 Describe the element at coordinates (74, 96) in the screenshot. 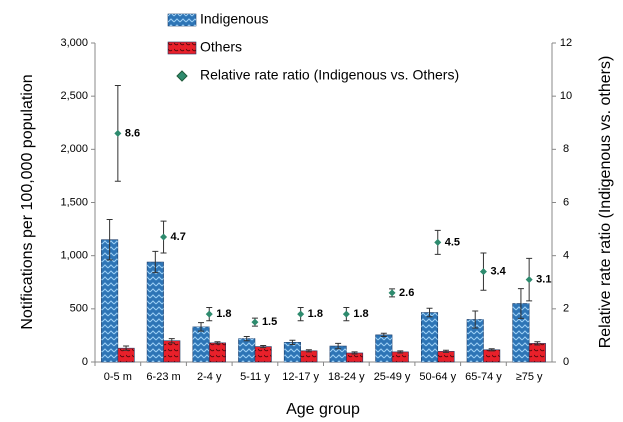

I see `y-tick-label: 2,500` at that location.